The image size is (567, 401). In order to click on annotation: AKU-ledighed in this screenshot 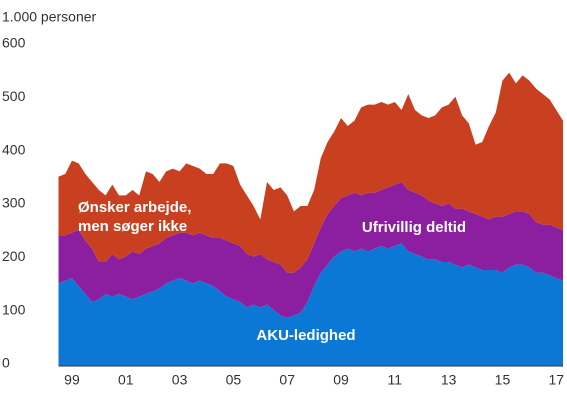, I will do `click(305, 335)`.